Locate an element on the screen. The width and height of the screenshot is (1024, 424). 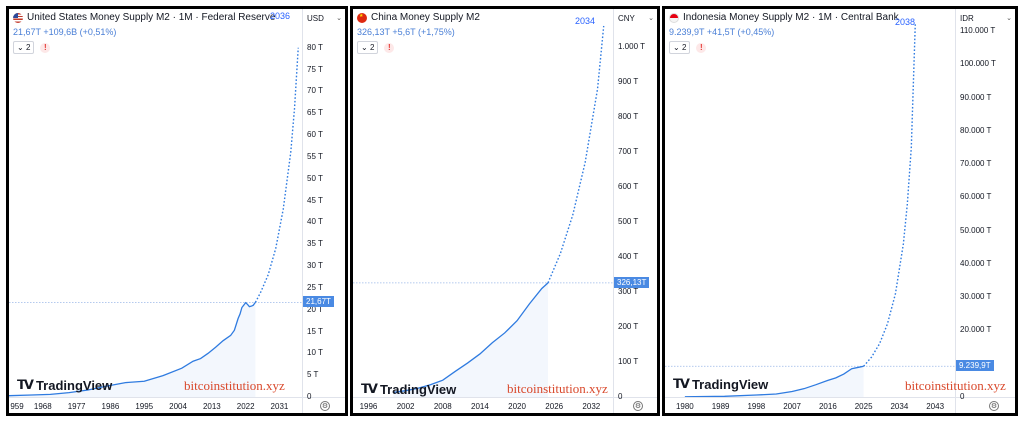
y-tick-label: 70 T is located at coordinates (315, 91).